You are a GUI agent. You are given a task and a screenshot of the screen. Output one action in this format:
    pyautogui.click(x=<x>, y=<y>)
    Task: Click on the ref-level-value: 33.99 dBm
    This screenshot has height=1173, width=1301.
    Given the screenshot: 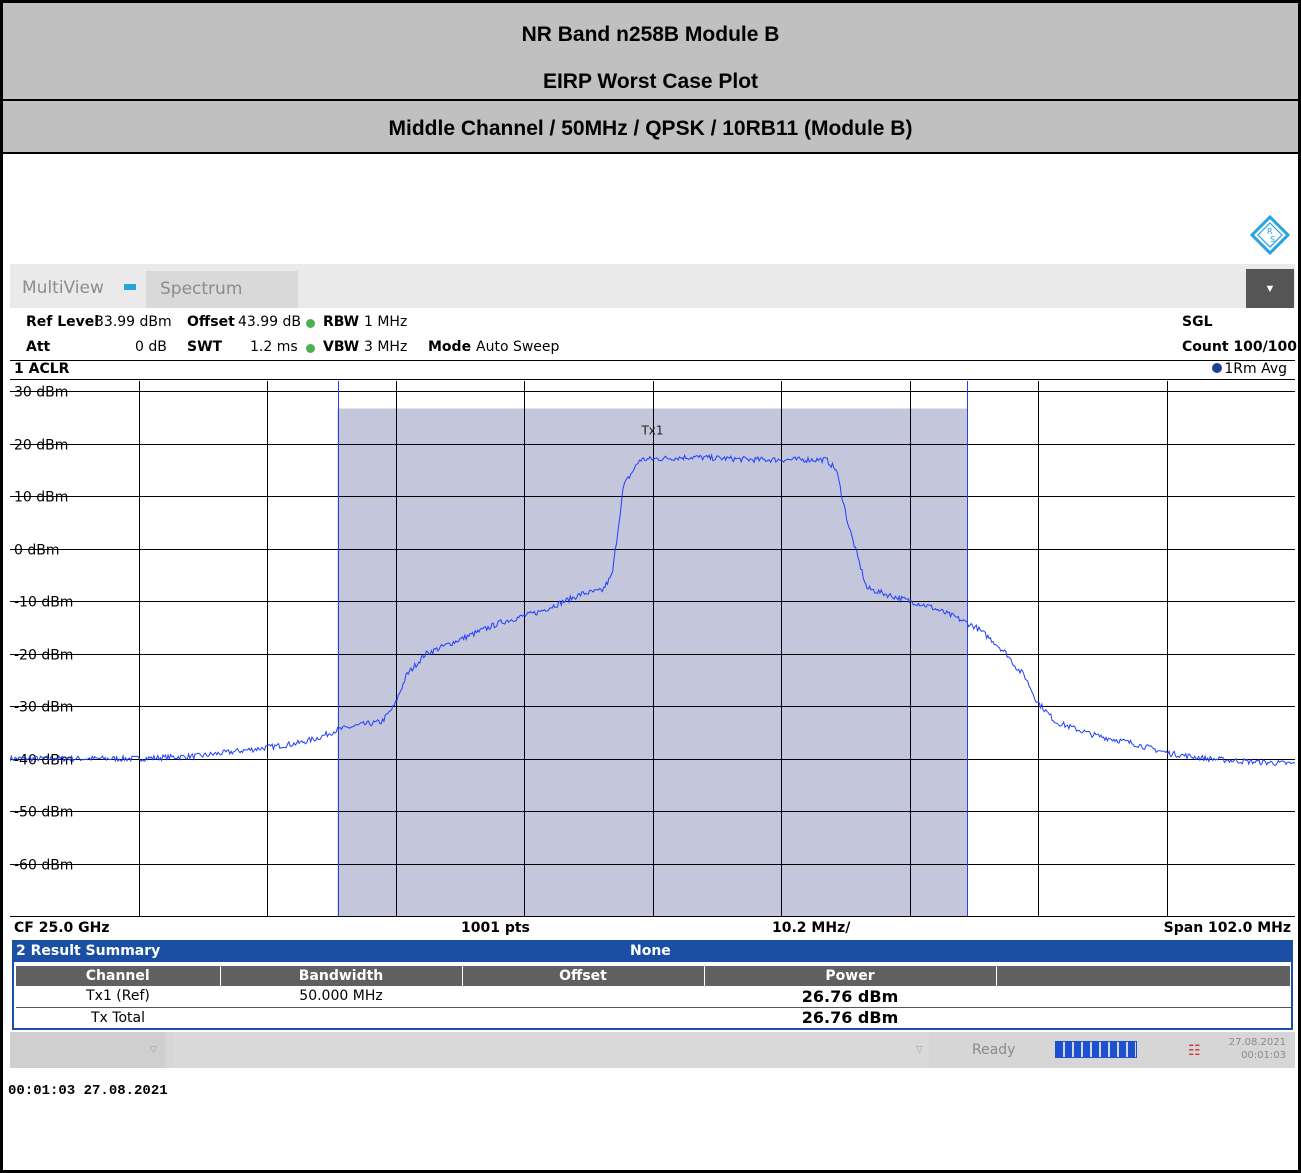 What is the action you would take?
    pyautogui.click(x=133, y=322)
    